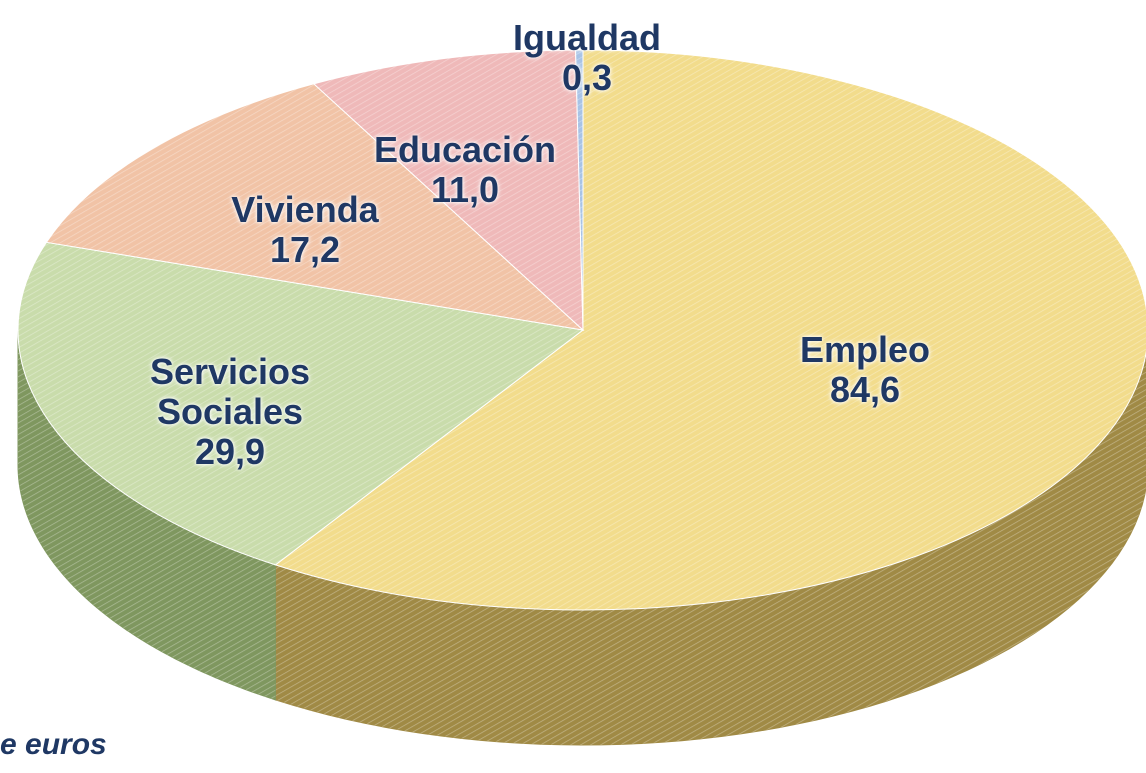 This screenshot has width=1146, height=773. Describe the element at coordinates (465, 189) in the screenshot. I see `value-label: 11,0` at that location.